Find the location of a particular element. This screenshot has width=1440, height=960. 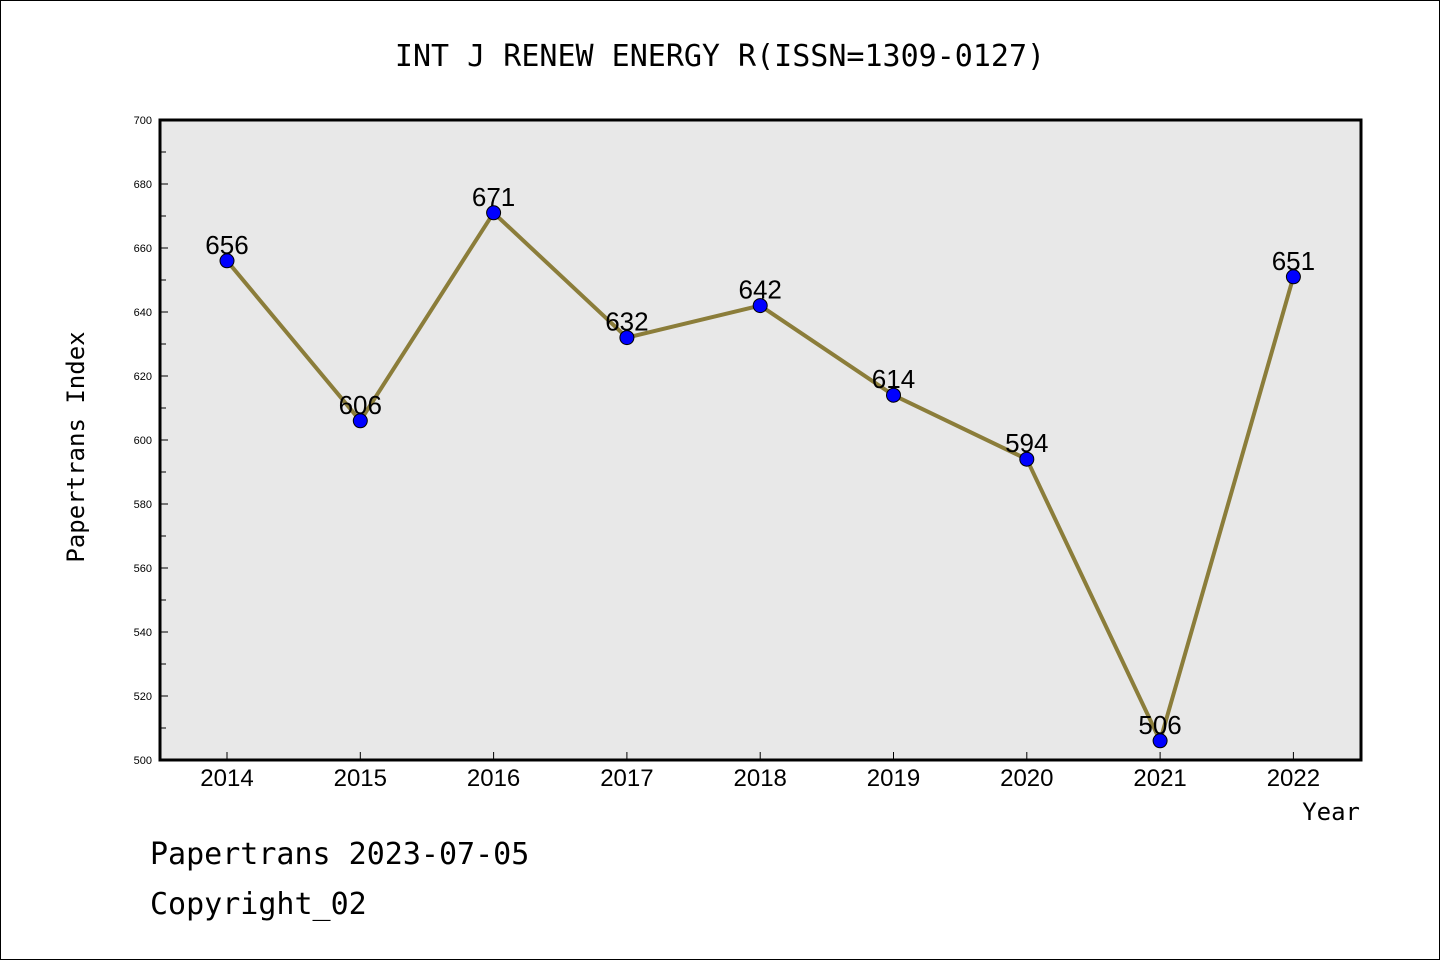

y-tick-label: 640 is located at coordinates (143, 313).